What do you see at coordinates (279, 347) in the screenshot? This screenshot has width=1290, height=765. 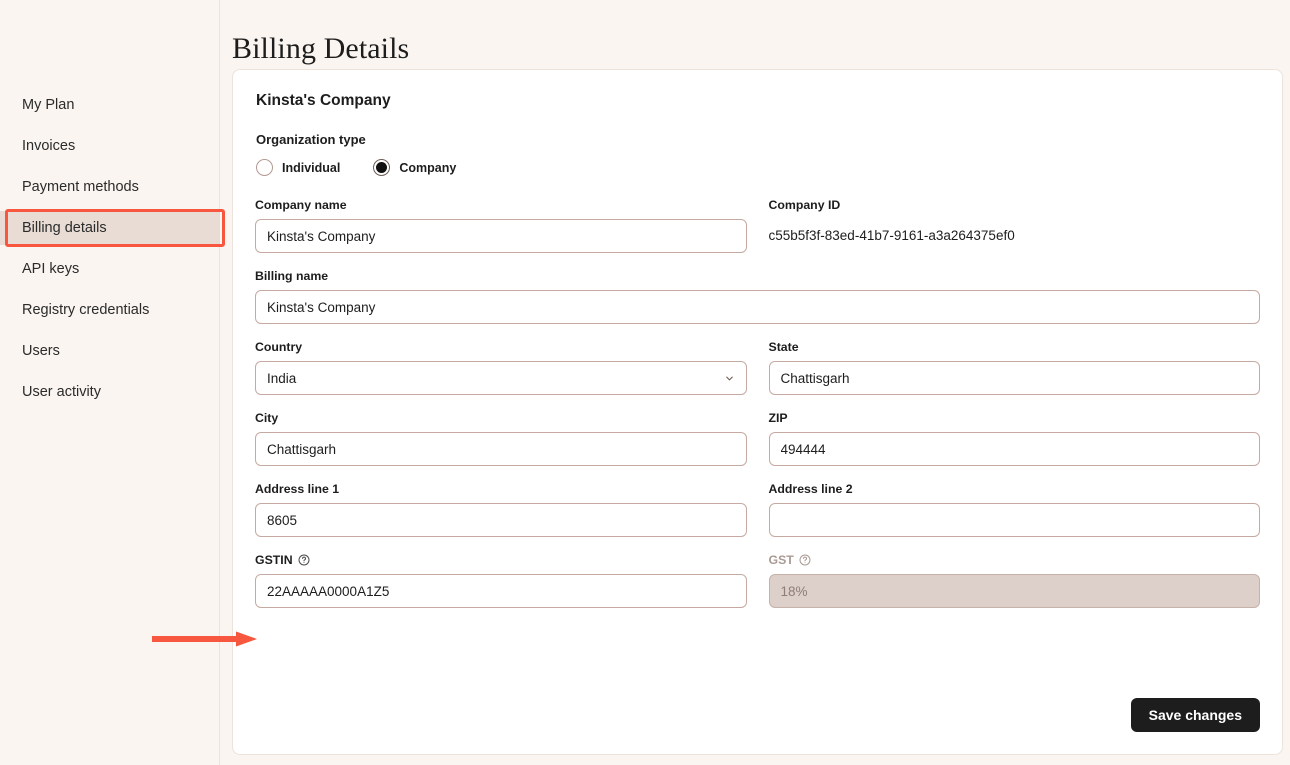 I see `country-label: Country` at bounding box center [279, 347].